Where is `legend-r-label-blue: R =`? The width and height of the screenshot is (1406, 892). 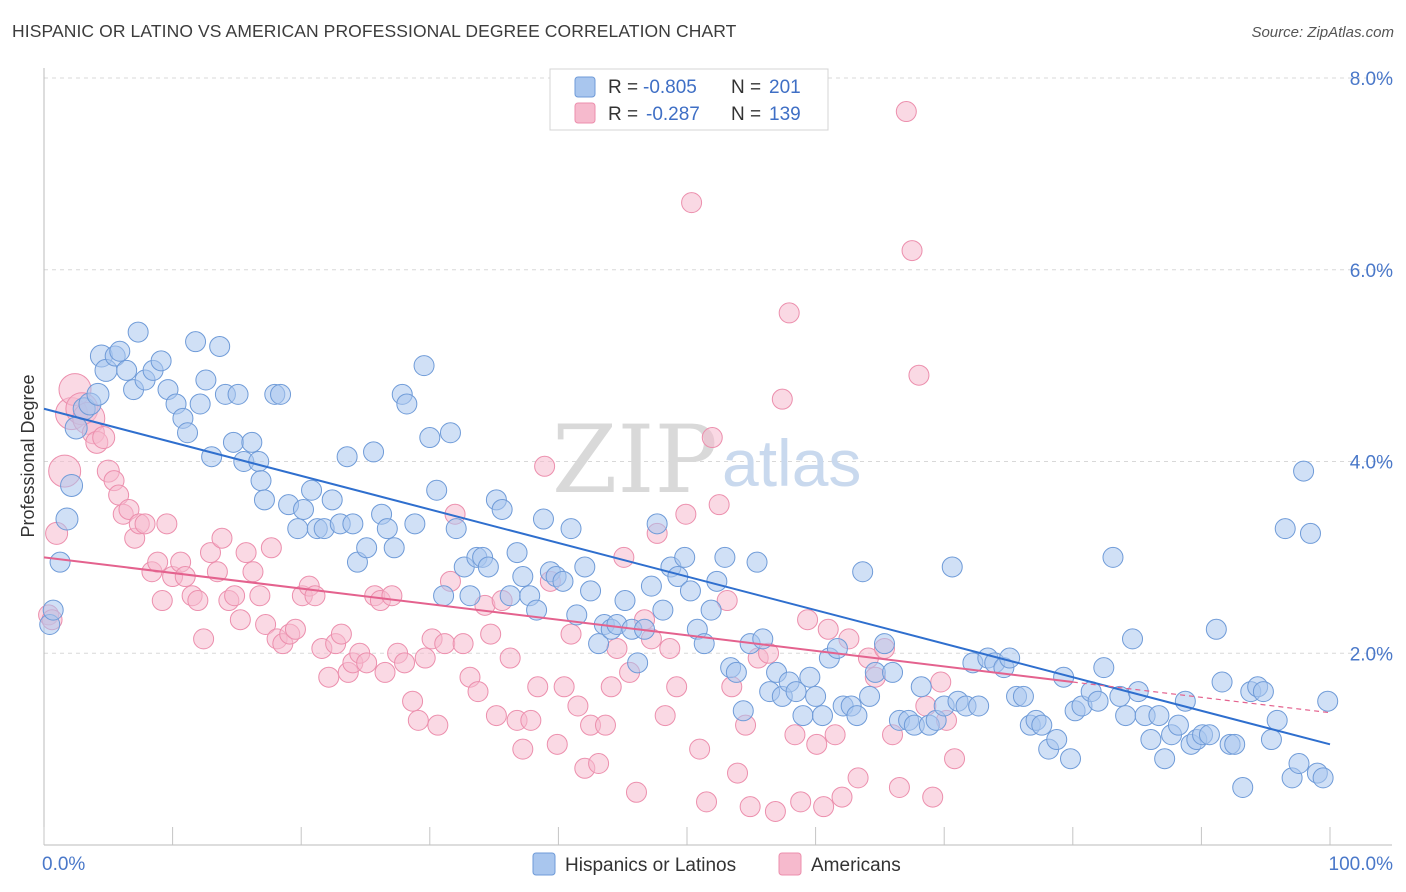
legend-r-label-blue: R = is located at coordinates (623, 87).